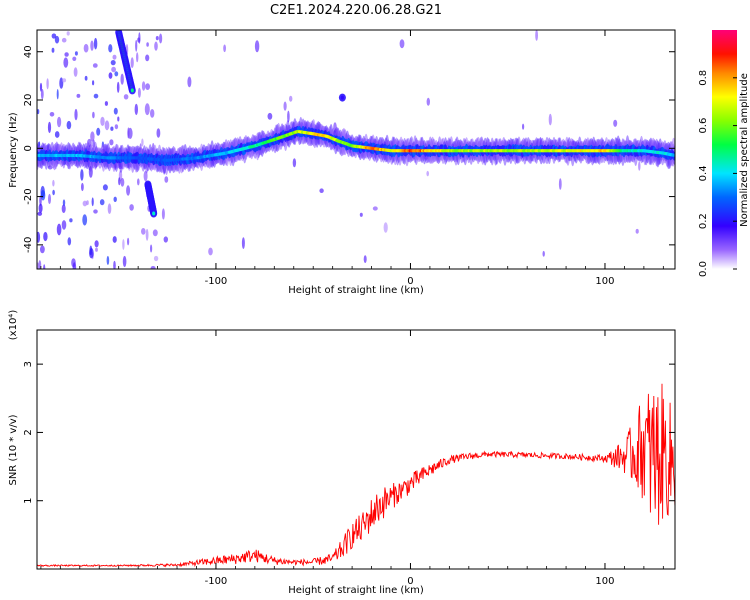  What do you see at coordinates (28, 501) in the screenshot?
I see `y-tick-label: 1` at bounding box center [28, 501].